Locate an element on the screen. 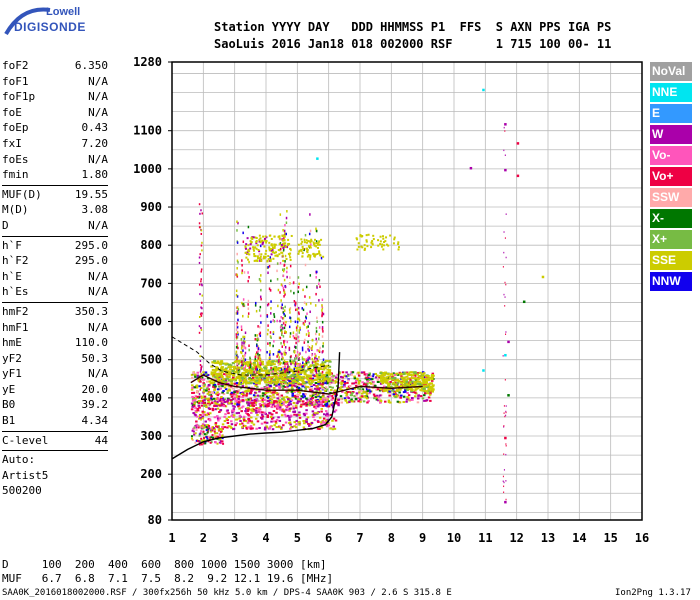 This screenshot has height=600, width=700. legend: NoVal NNE E W Vo- Vo+ SSW X- X+ SSE NNW is located at coordinates (671, 177).